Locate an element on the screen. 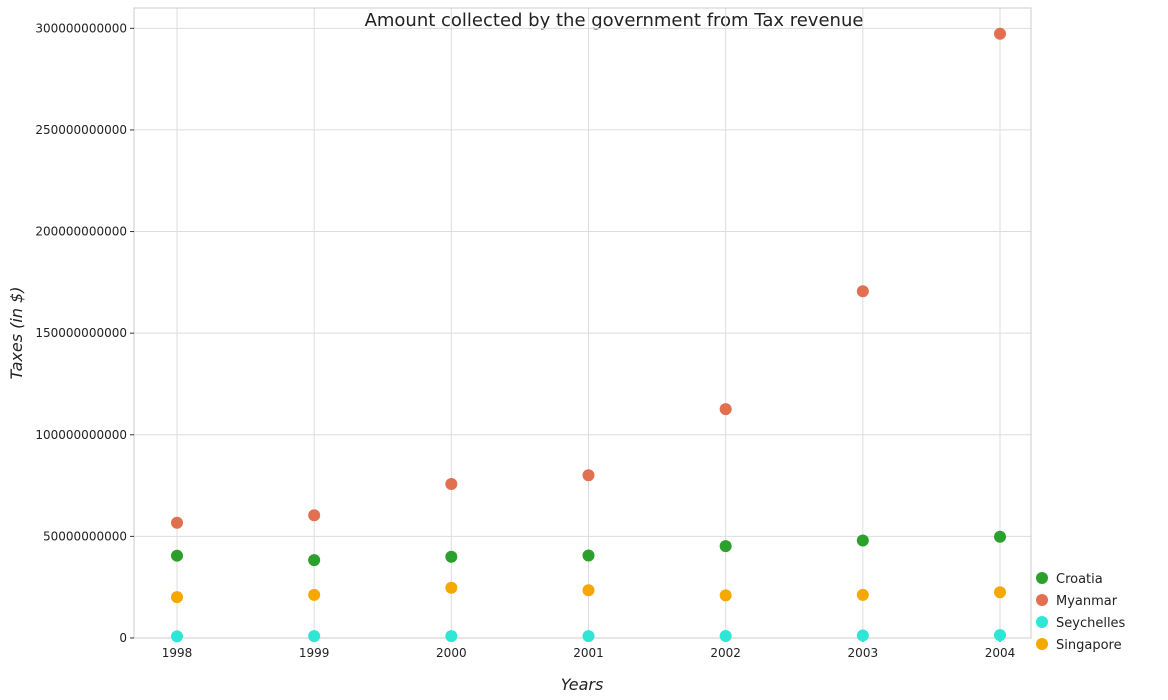  legend-label: Myanmar is located at coordinates (1087, 601).